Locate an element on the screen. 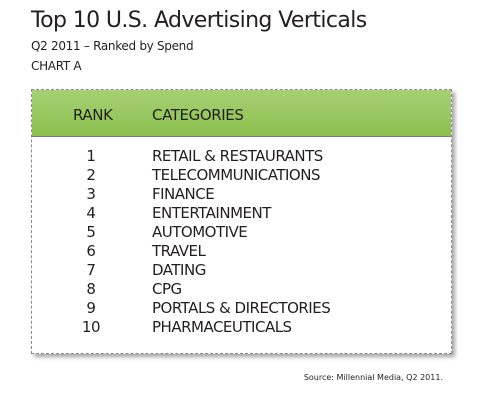 The image size is (488, 405). rank-cell: 6 is located at coordinates (91, 251).